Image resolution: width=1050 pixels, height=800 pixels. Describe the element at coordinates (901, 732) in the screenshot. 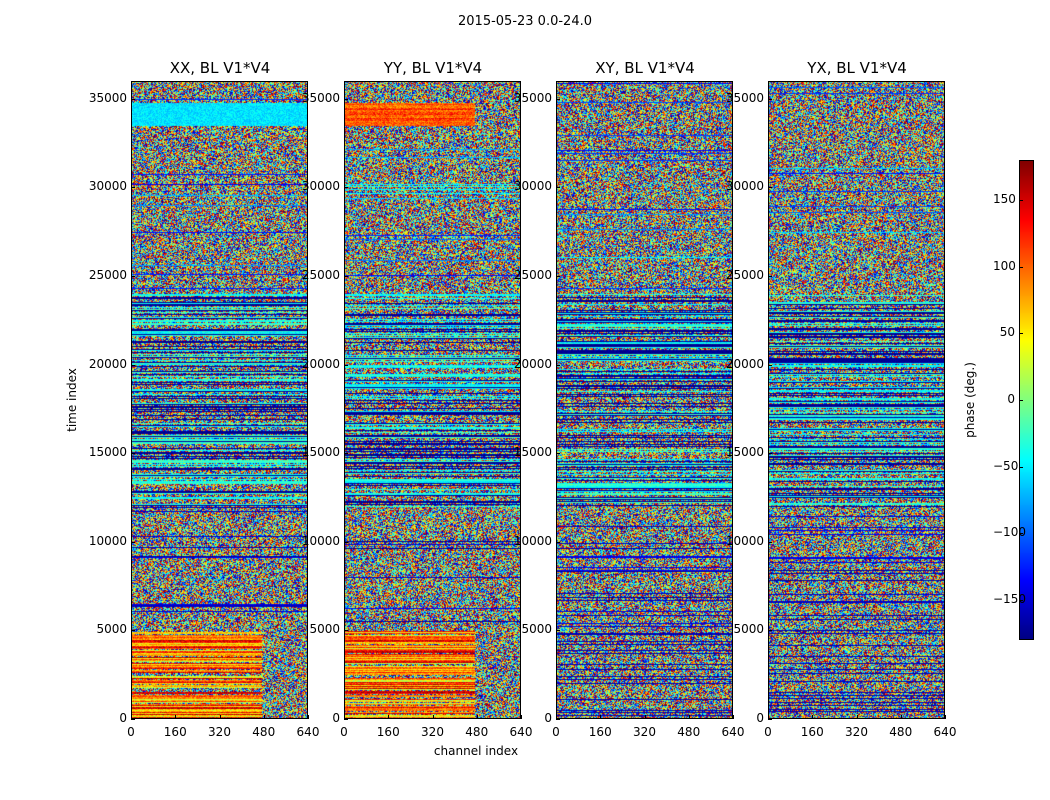

I see `x-tick-label-3-3: 480` at that location.